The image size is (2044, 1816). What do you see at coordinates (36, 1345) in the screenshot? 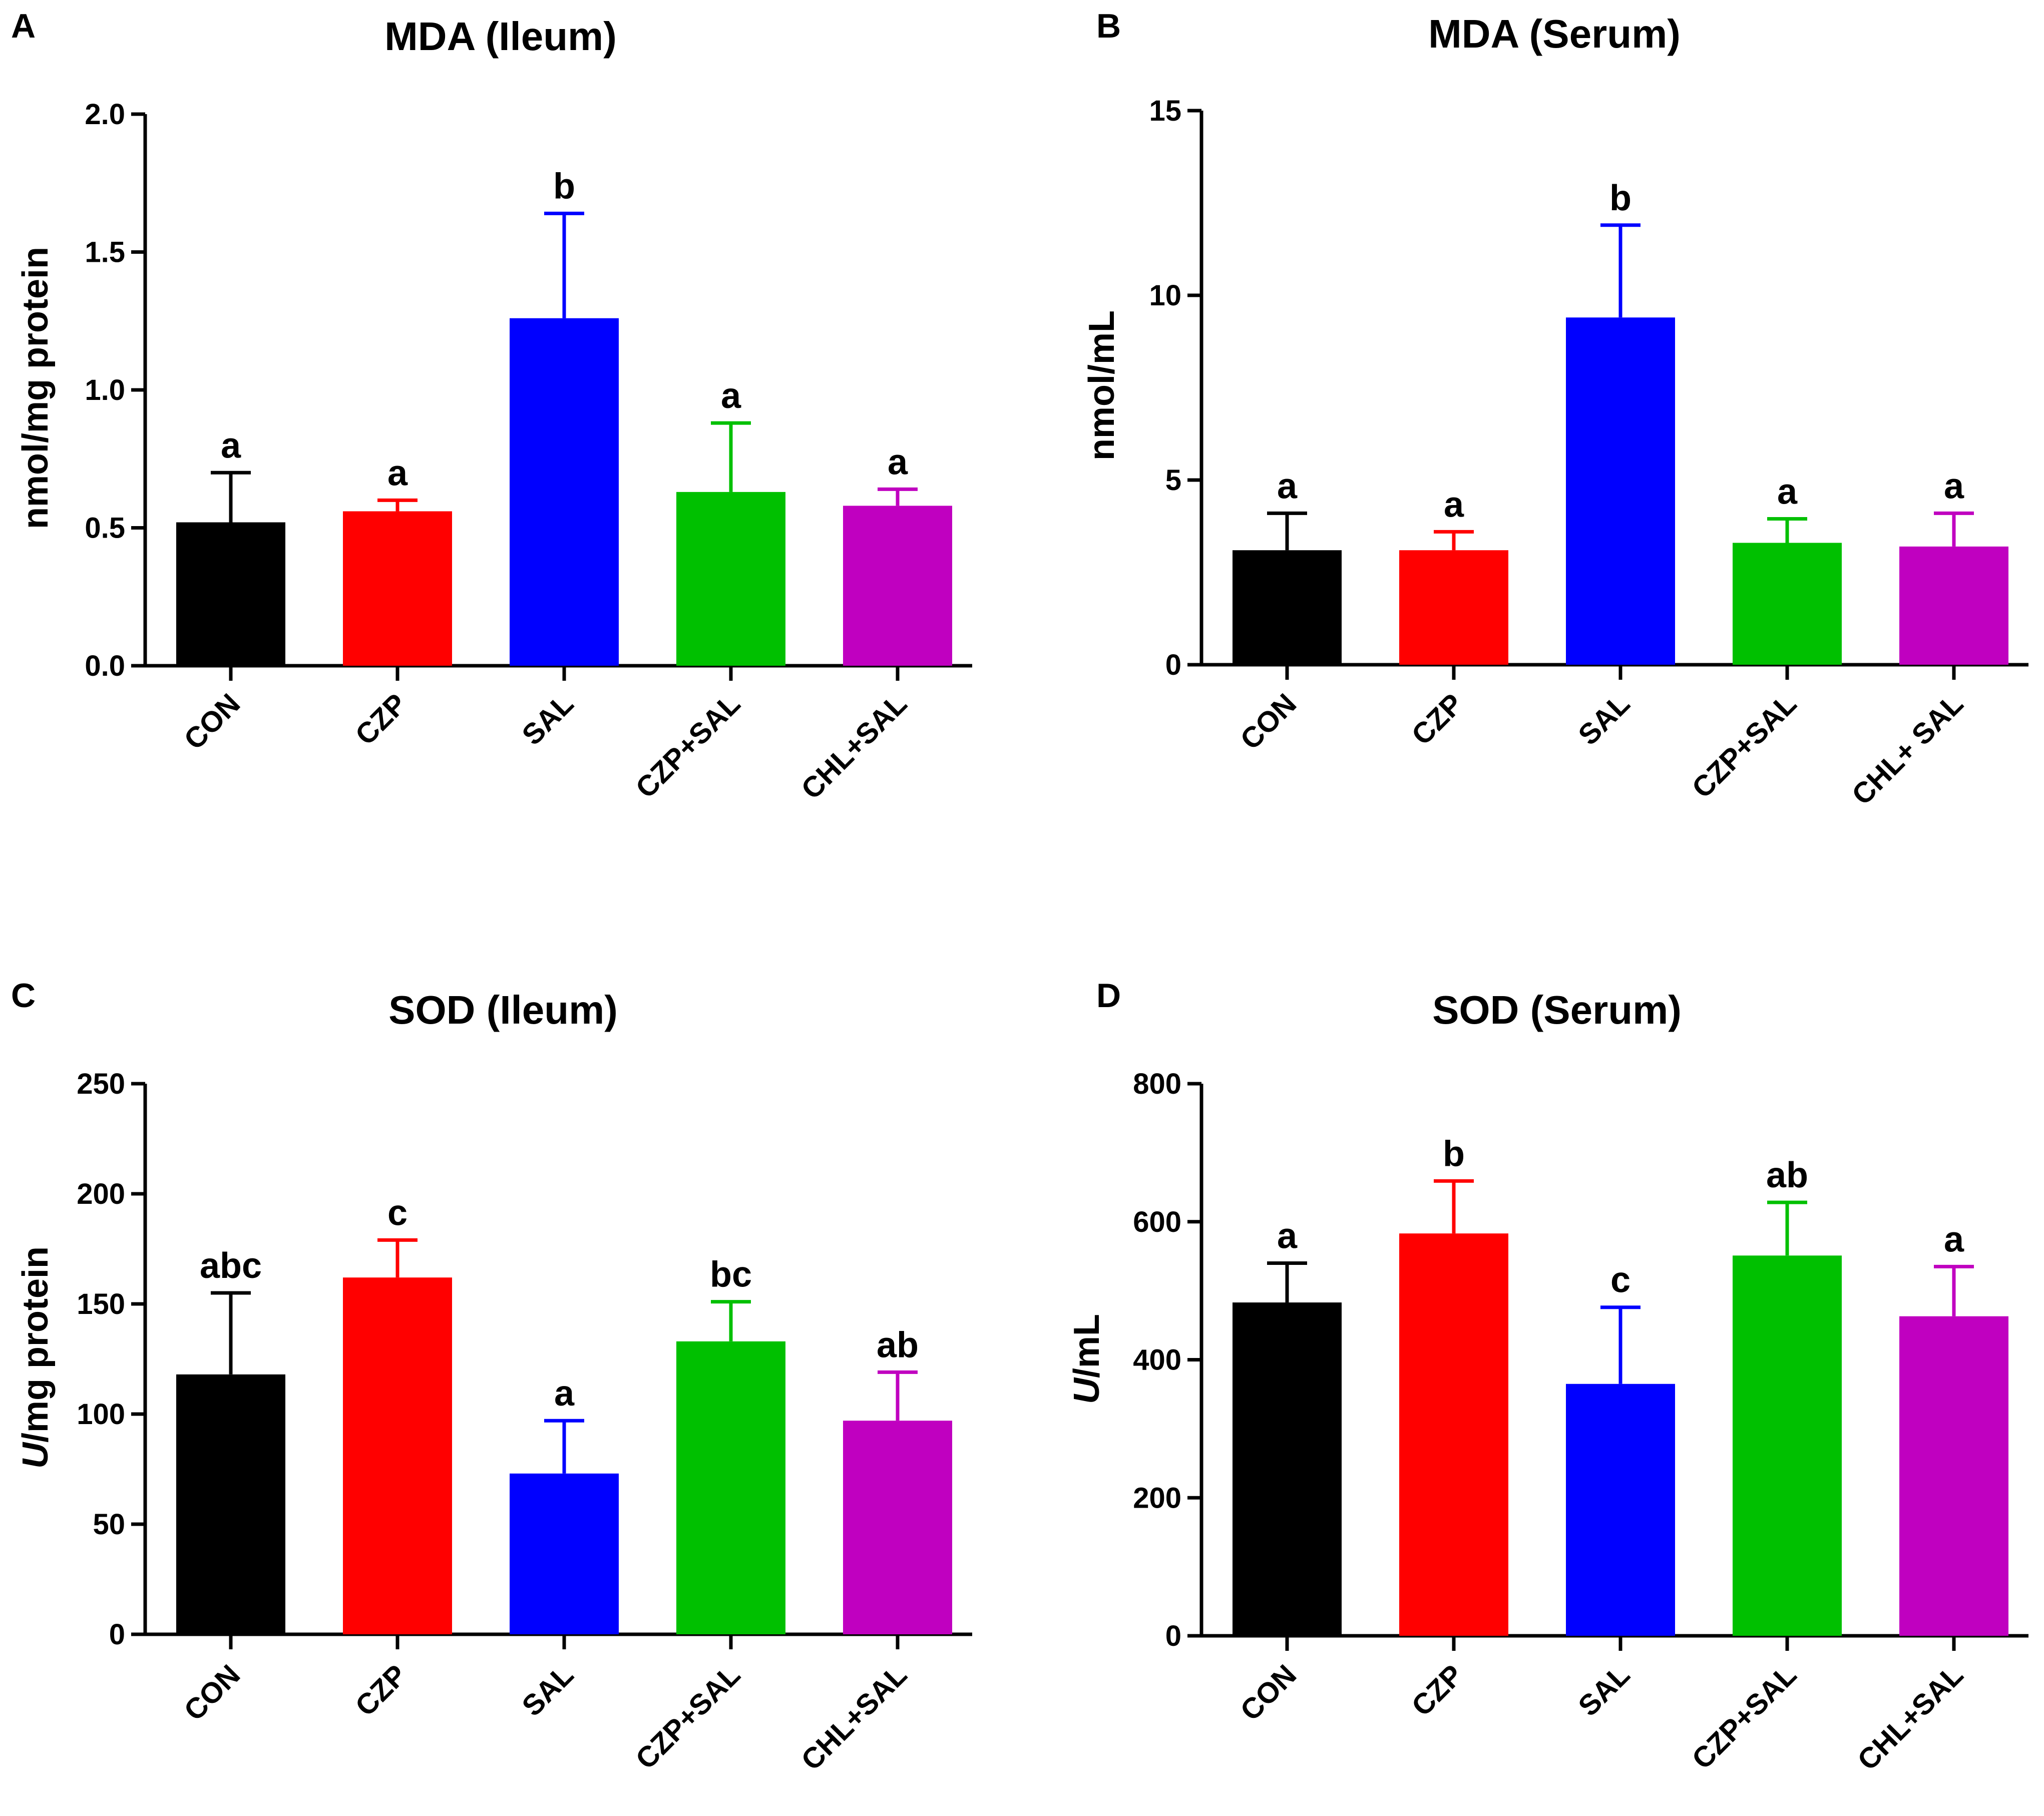
I see `y-axis-label-c-rest: /mg protein` at bounding box center [36, 1345].